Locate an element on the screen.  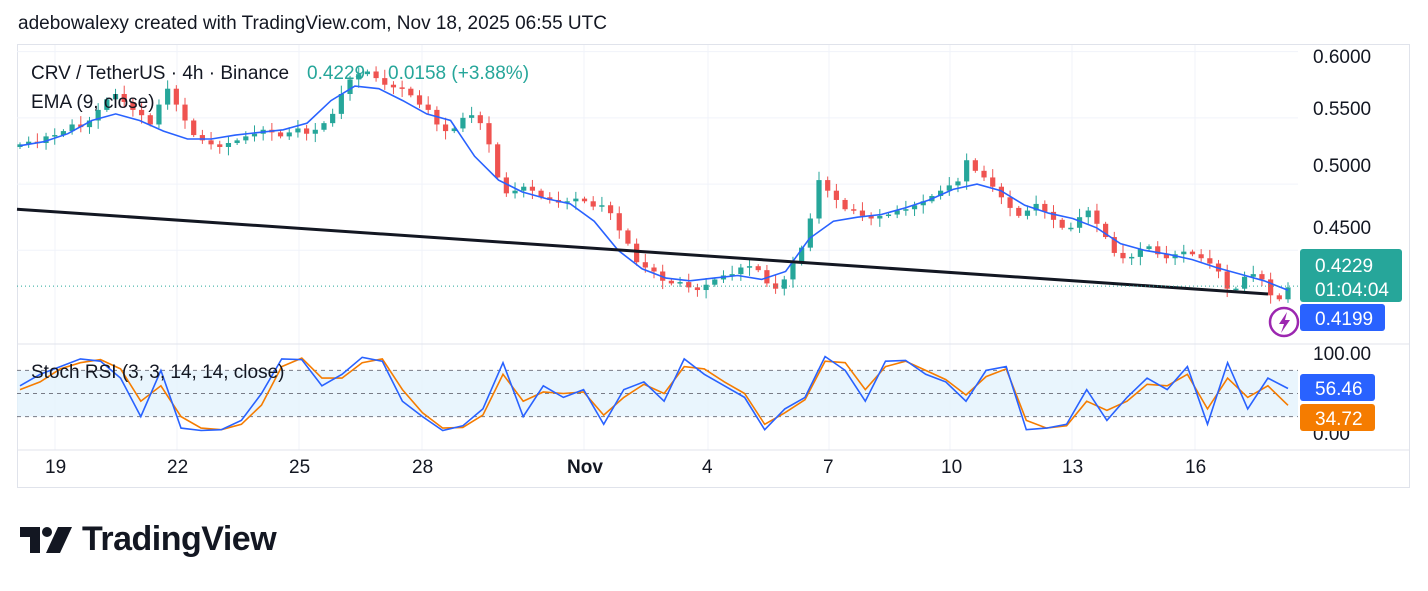
tradingview-logo-text: TradingView is located at coordinates (179, 539).